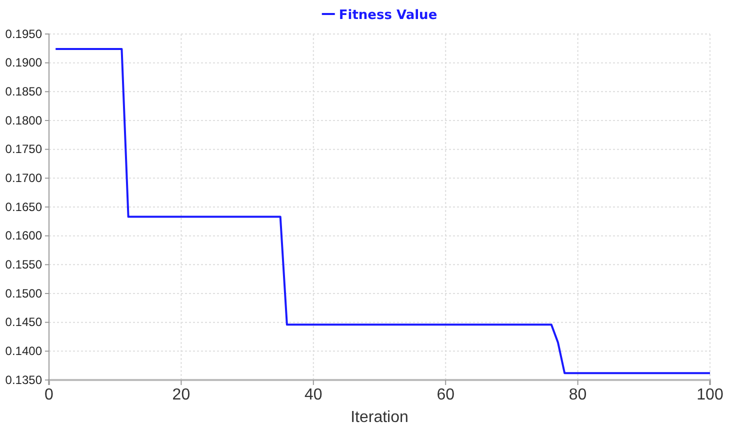  Describe the element at coordinates (388, 15) in the screenshot. I see `legend-label: Fitness Value` at that location.